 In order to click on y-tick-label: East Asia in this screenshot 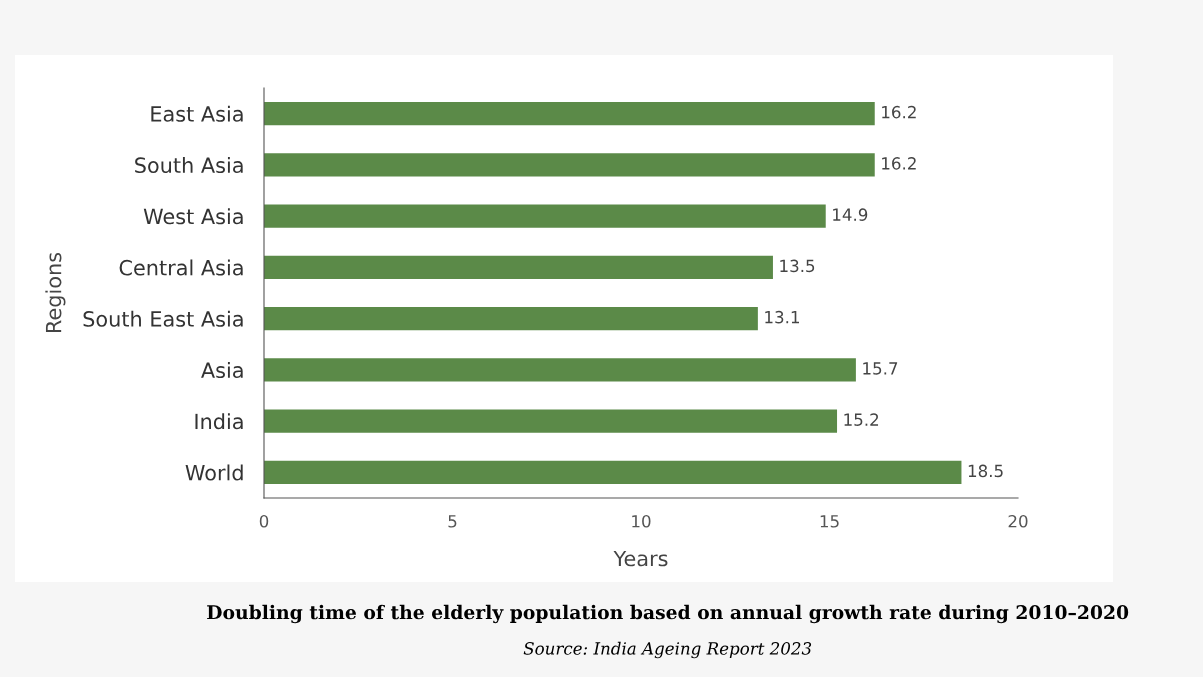, I will do `click(197, 113)`.